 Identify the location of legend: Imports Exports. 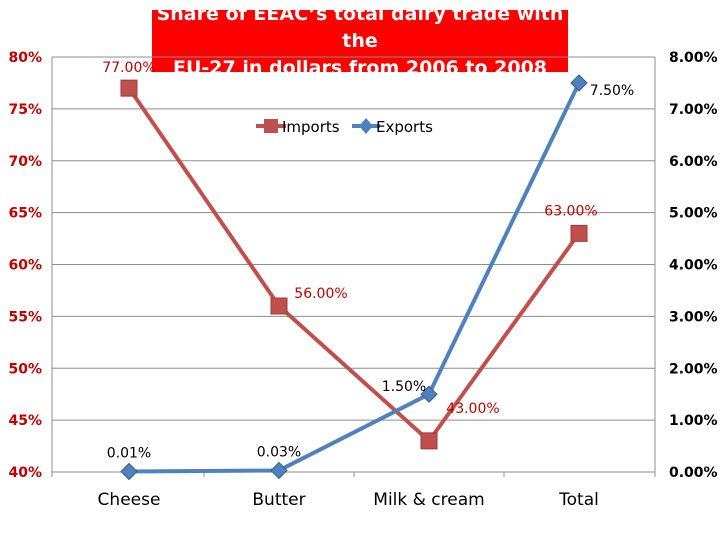
(344, 127).